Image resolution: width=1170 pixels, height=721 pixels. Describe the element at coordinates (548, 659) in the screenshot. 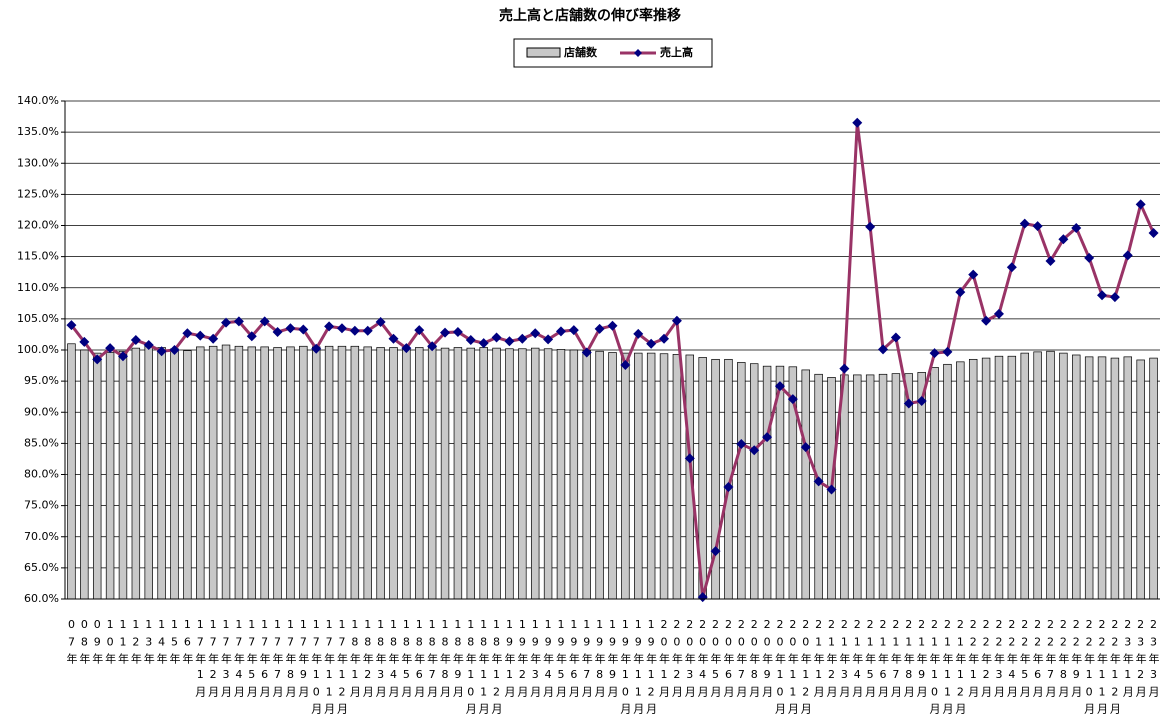

I see `x-tick-label: 19年4月` at that location.